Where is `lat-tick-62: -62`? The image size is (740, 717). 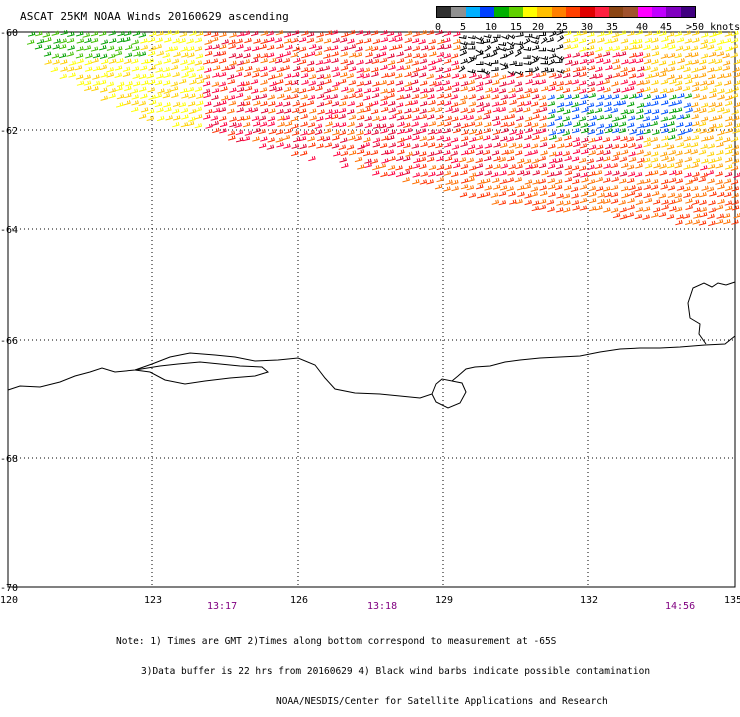 lat-tick-62: -62 is located at coordinates (9, 131).